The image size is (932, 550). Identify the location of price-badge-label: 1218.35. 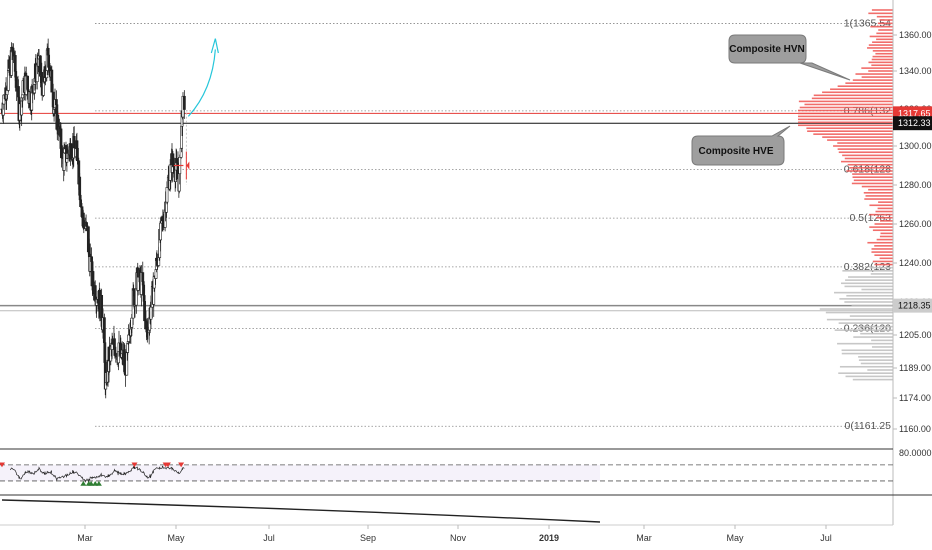
(914, 306).